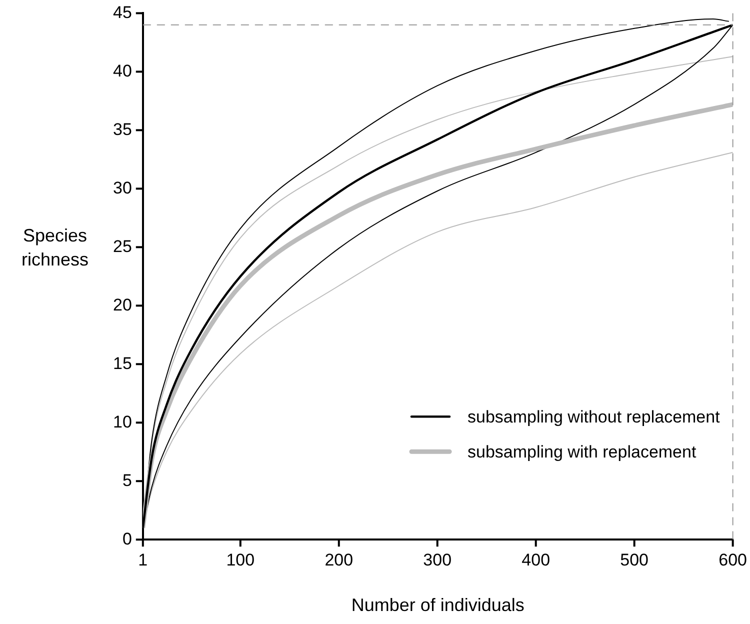  What do you see at coordinates (437, 560) in the screenshot?
I see `x-tick-label: 300` at bounding box center [437, 560].